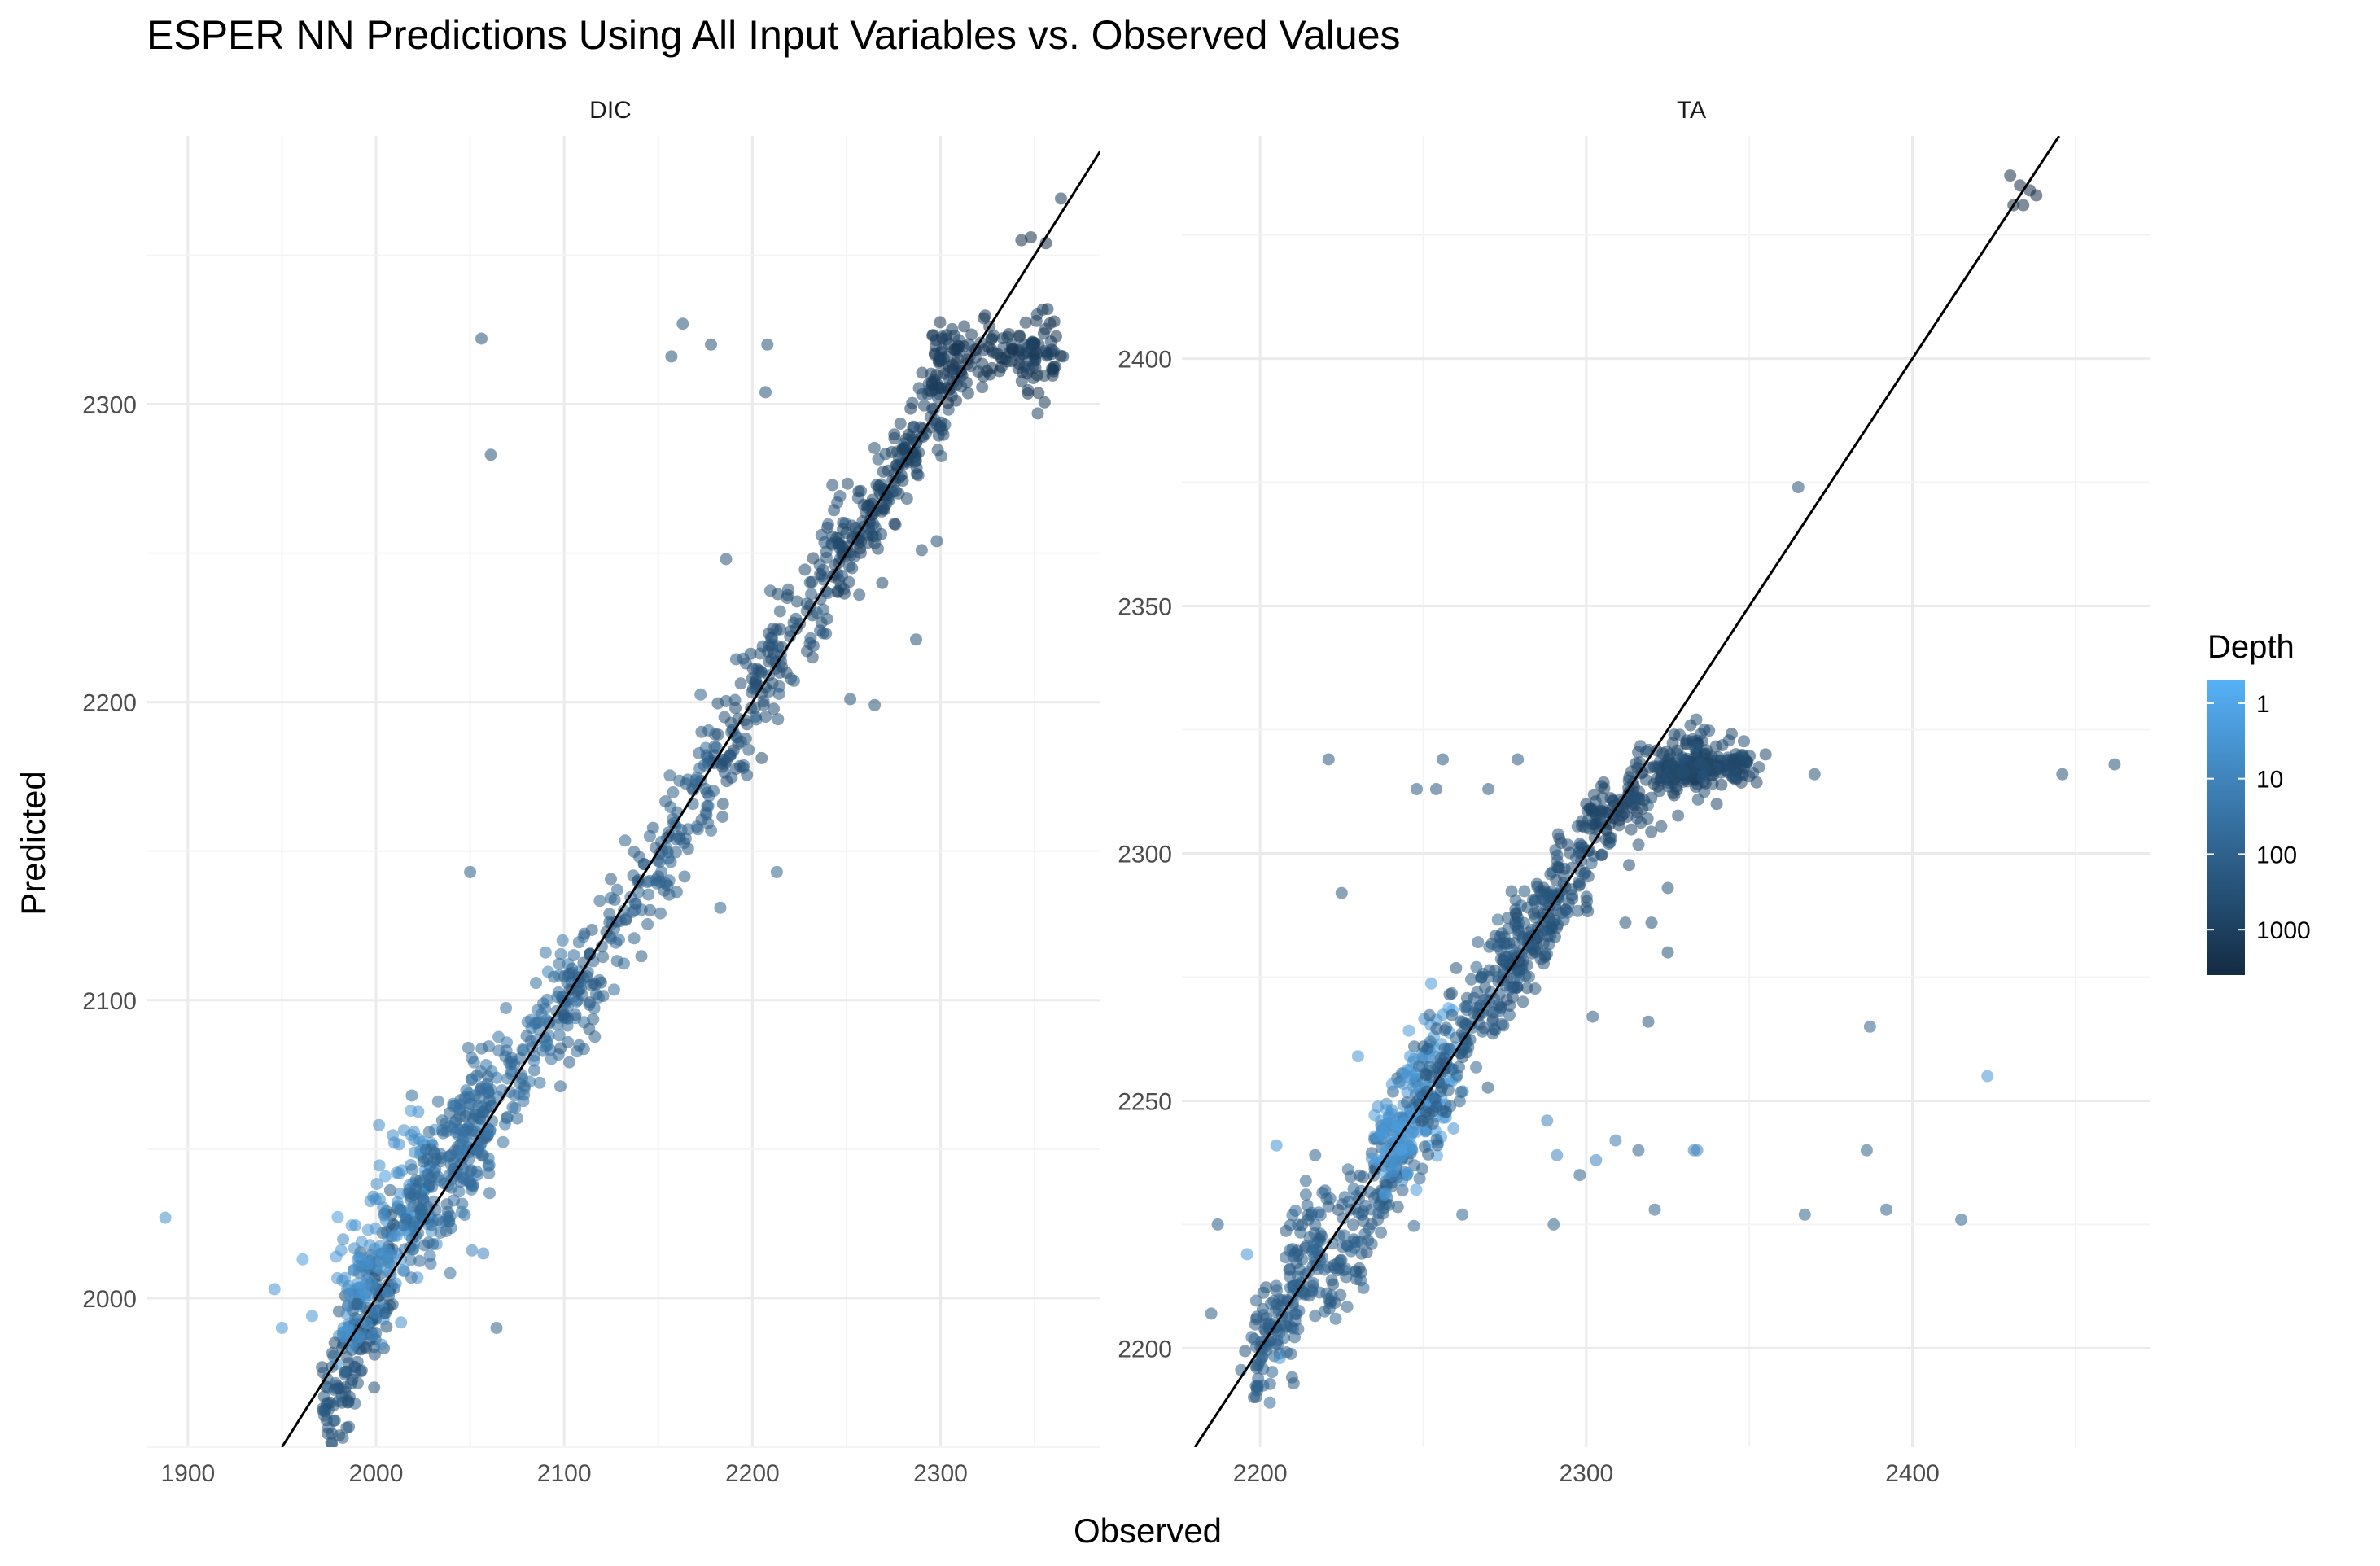  Describe the element at coordinates (1148, 1530) in the screenshot. I see `x-axis-title: Observed` at that location.